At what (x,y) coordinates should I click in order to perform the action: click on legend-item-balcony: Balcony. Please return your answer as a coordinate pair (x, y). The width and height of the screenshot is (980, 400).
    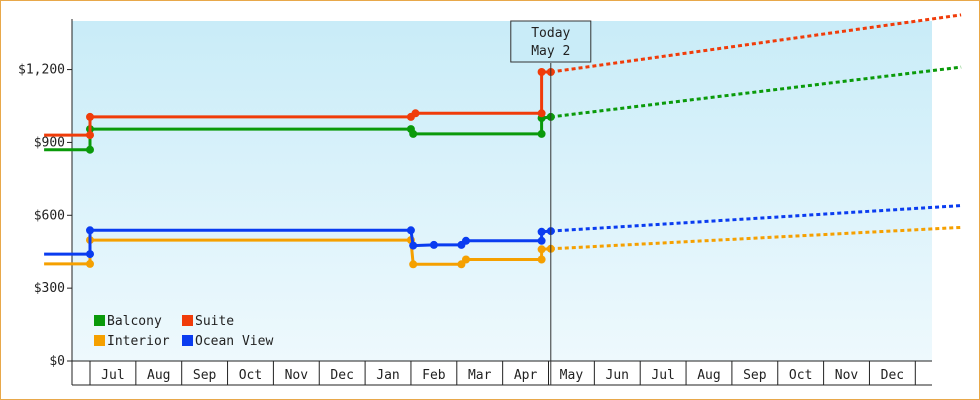
    Looking at the image, I should click on (128, 321).